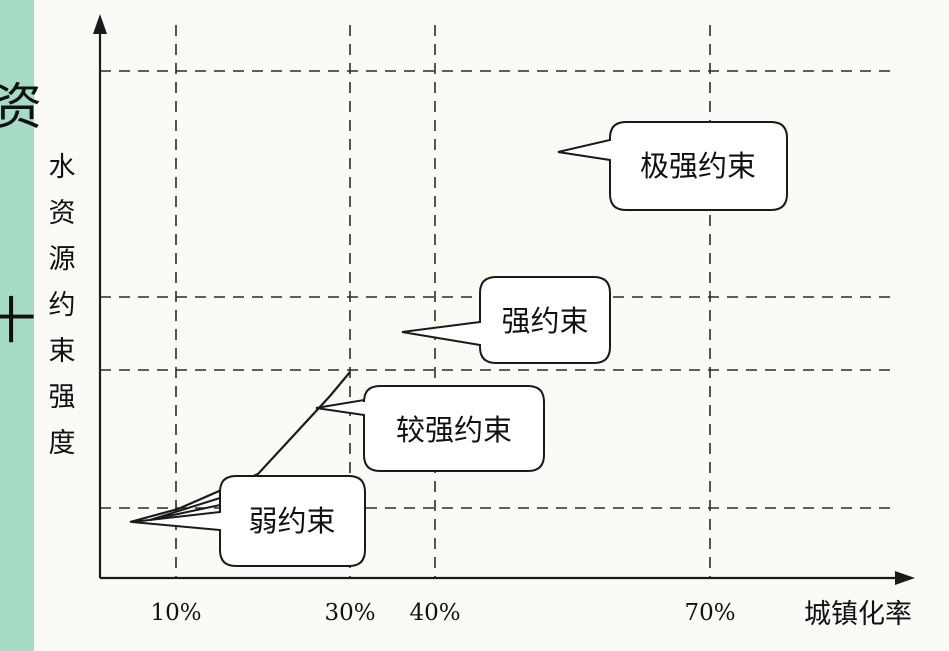 This screenshot has width=949, height=651. I want to click on bubble-extreme, so click(672, 166).